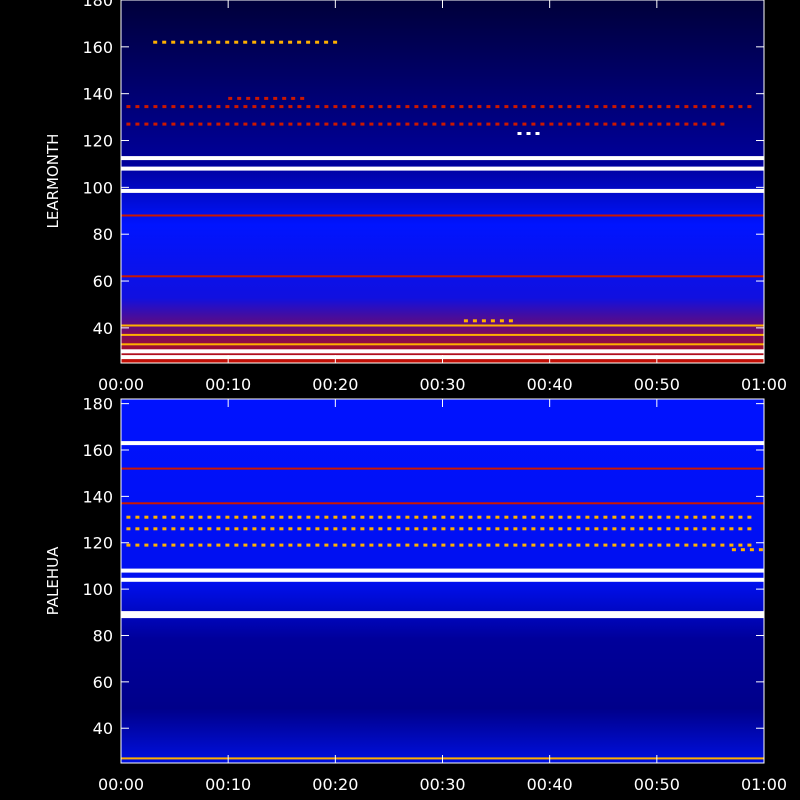  What do you see at coordinates (53, 181) in the screenshot?
I see `learmonth-y-axis-label: LEARMONTH` at bounding box center [53, 181].